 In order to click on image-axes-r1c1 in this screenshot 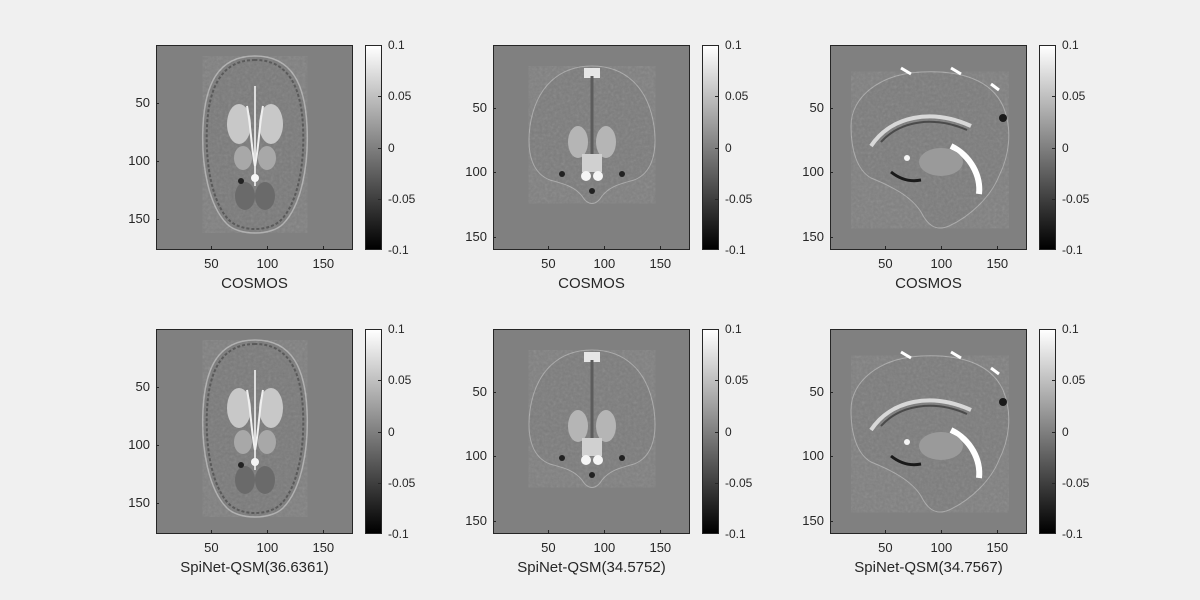, I will do `click(254, 147)`.